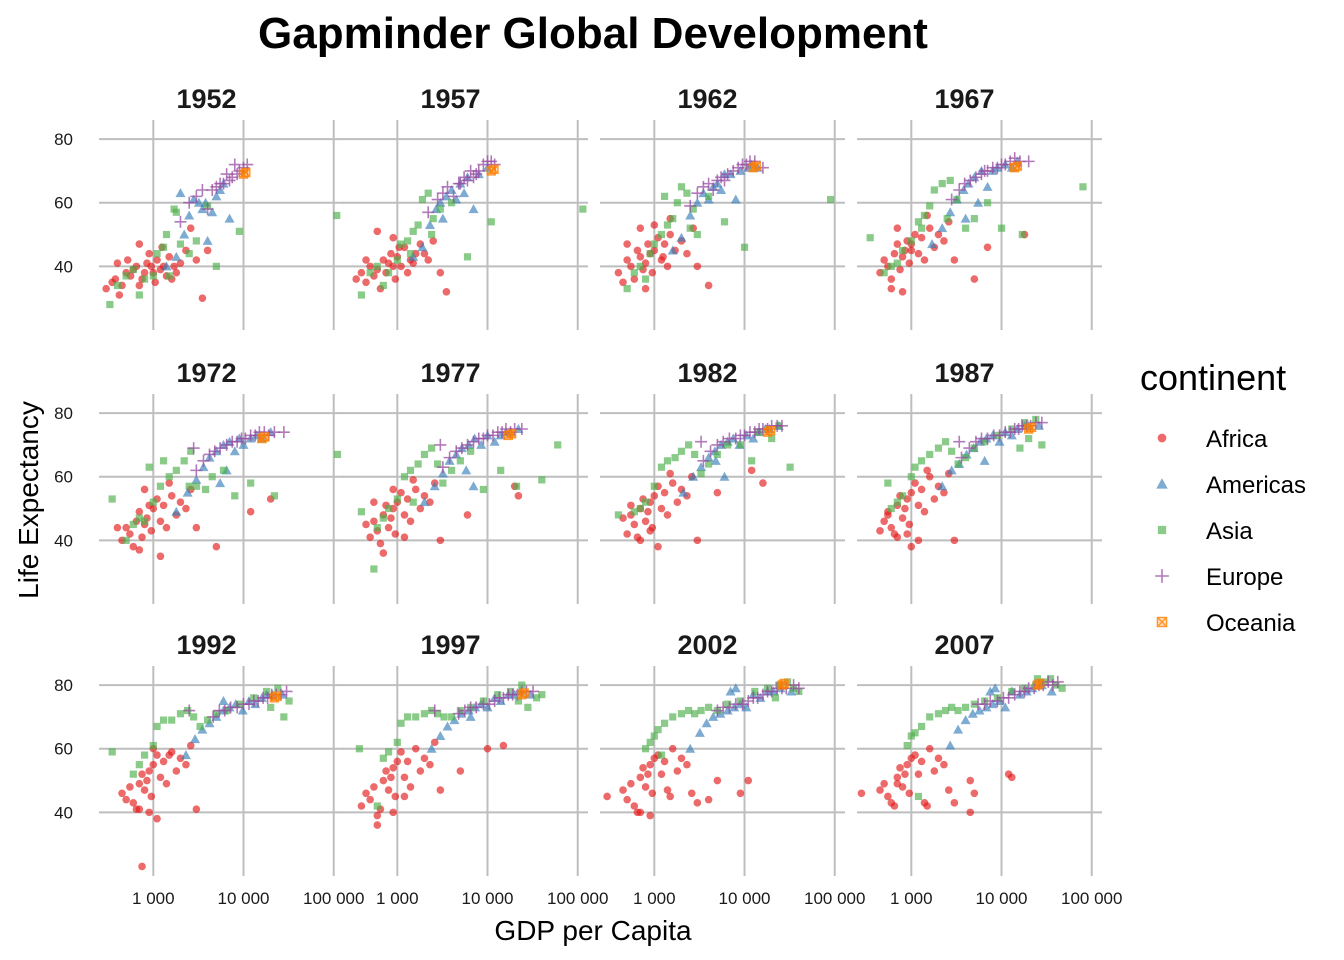 The image size is (1344, 960). Describe the element at coordinates (707, 645) in the screenshot. I see `facet-title: 2002` at that location.